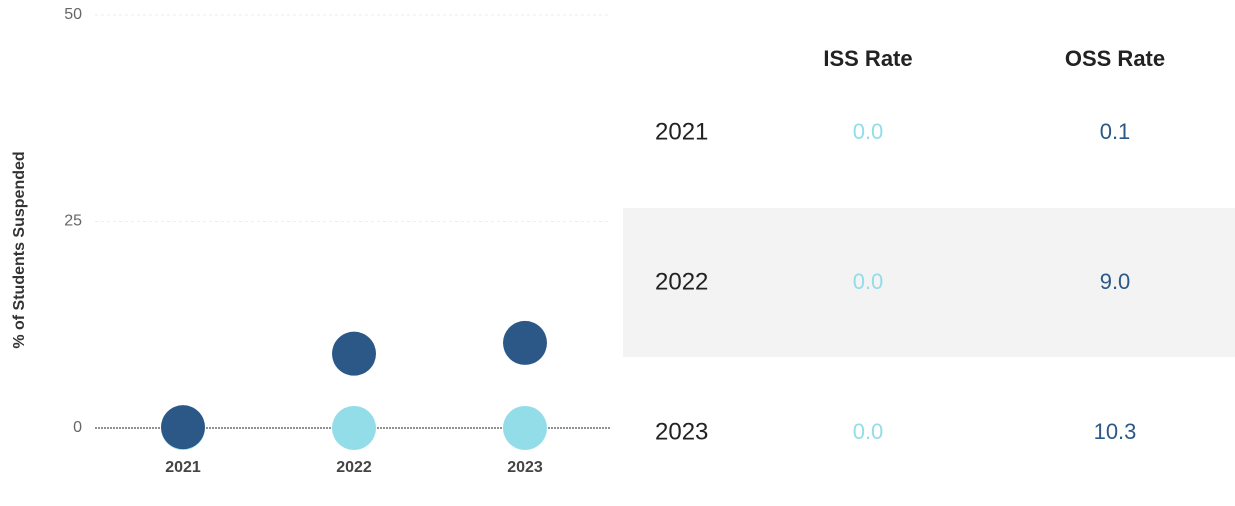 The width and height of the screenshot is (1235, 506). Describe the element at coordinates (681, 281) in the screenshot. I see `row-year: 2022` at that location.